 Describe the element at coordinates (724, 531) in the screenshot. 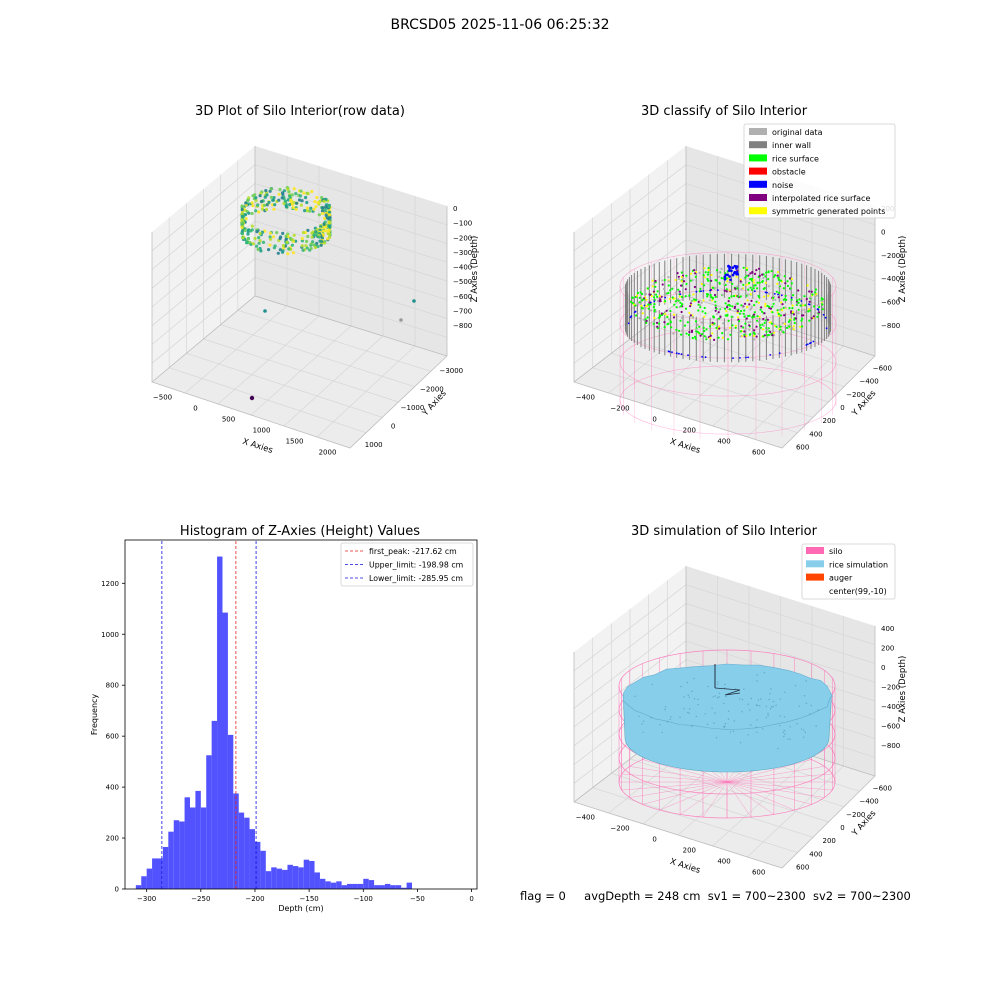

I see `panel4-title: 3D simulation of Silo Interior` at that location.